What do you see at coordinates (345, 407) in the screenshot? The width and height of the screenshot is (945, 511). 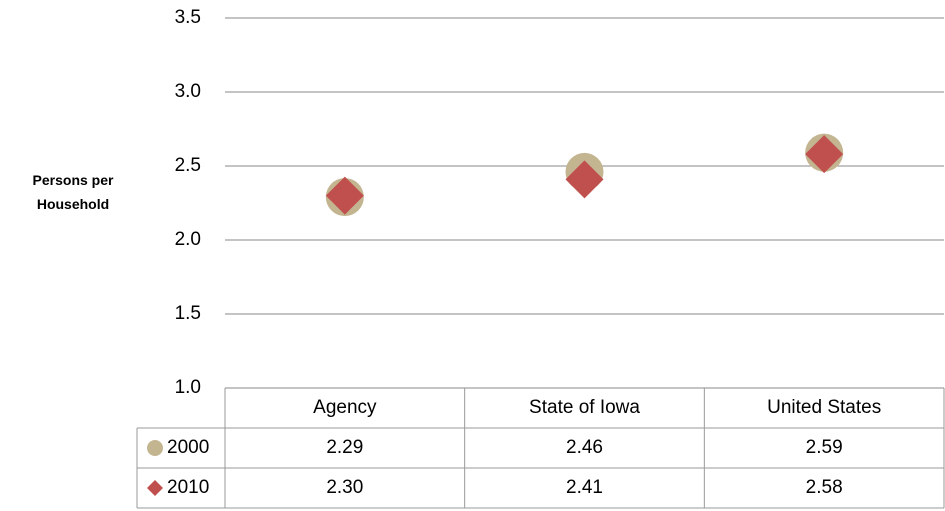 I see `x-tick-label: Agency` at bounding box center [345, 407].